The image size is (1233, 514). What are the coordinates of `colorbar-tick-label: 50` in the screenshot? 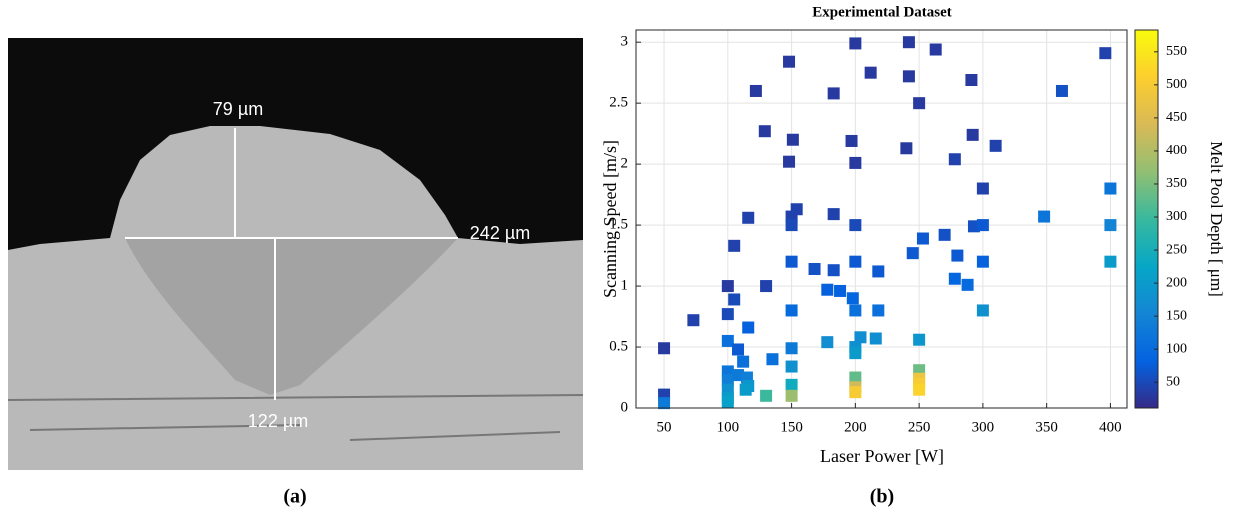 It's located at (1173, 381).